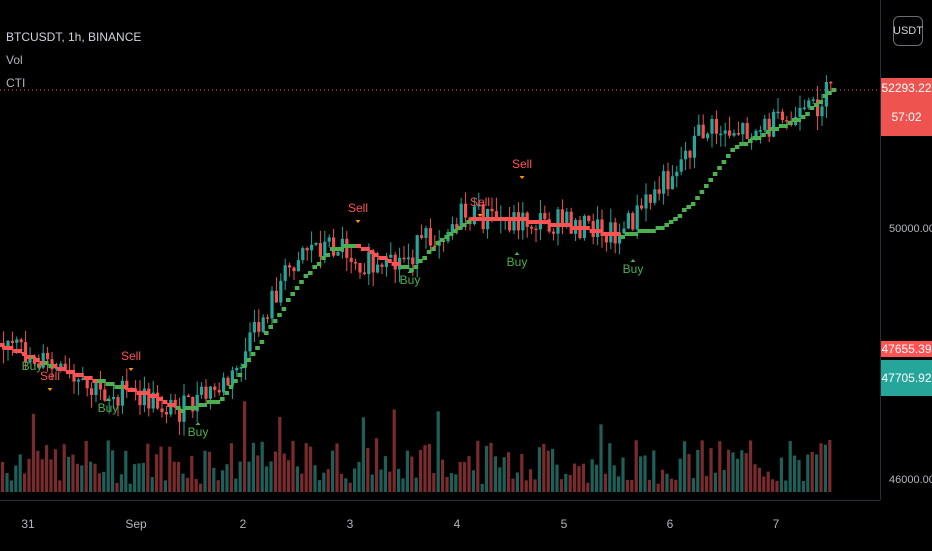 The width and height of the screenshot is (932, 551). I want to click on time-axis: 31 Sep 2 3 4 5 6 7, so click(440, 525).